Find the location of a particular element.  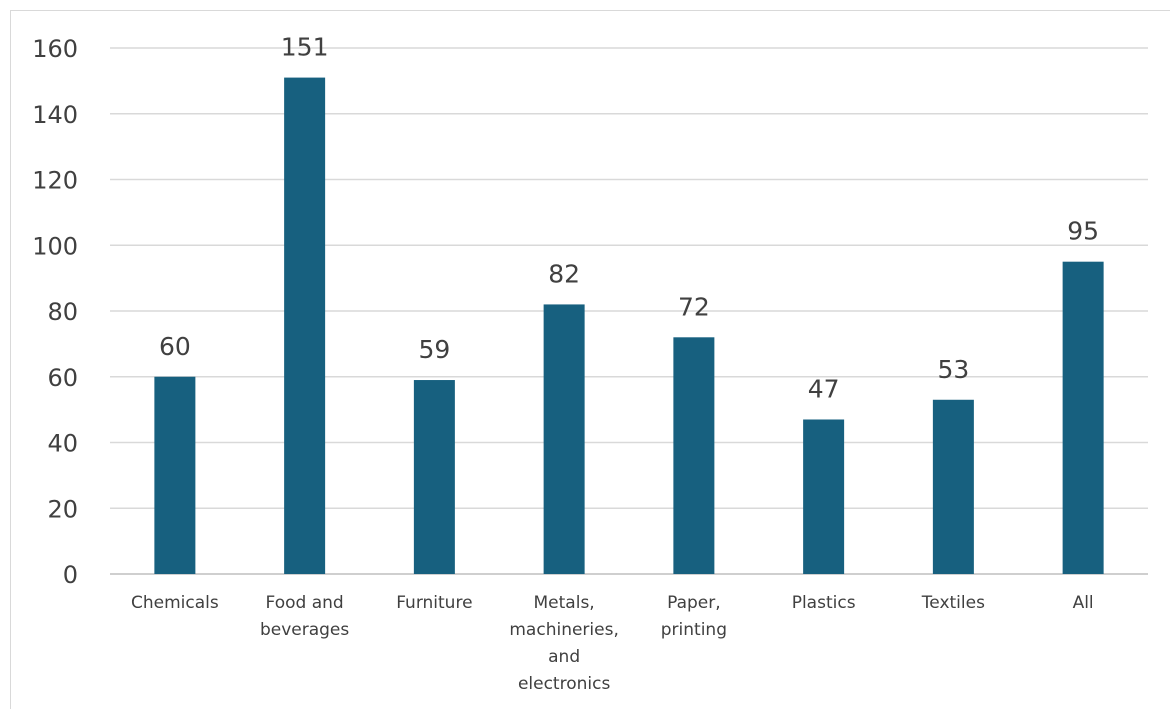

y-tick-label: 140 is located at coordinates (55, 115).